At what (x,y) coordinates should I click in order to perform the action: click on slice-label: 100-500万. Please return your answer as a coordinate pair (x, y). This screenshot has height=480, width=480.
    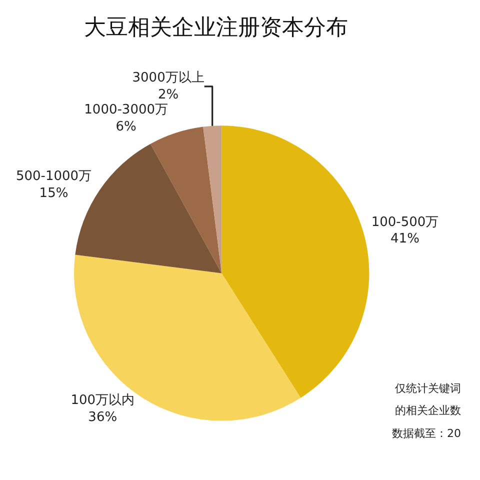
    Looking at the image, I should click on (405, 222).